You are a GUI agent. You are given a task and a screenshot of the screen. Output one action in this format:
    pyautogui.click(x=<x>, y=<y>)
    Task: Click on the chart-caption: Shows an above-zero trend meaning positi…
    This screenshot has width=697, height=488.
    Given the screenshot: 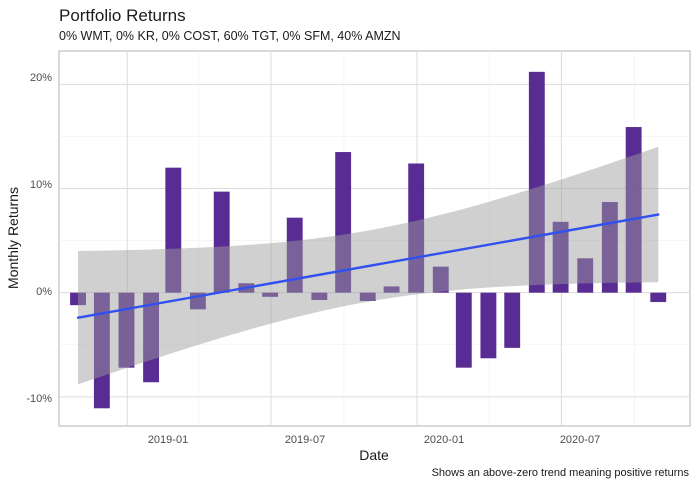 What is the action you would take?
    pyautogui.click(x=560, y=473)
    